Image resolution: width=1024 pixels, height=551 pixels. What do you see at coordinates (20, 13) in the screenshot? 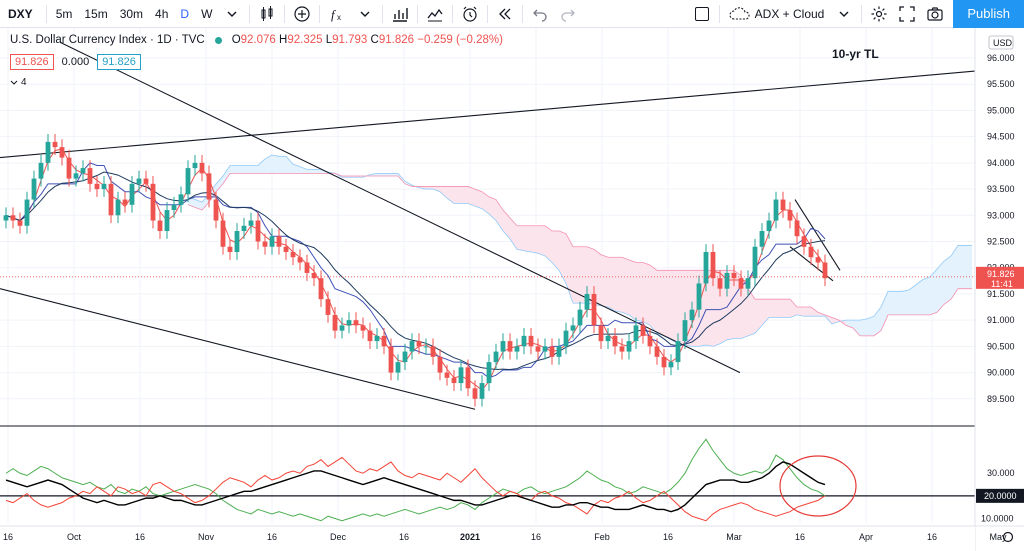
I see `symbol-search: DXY` at bounding box center [20, 13].